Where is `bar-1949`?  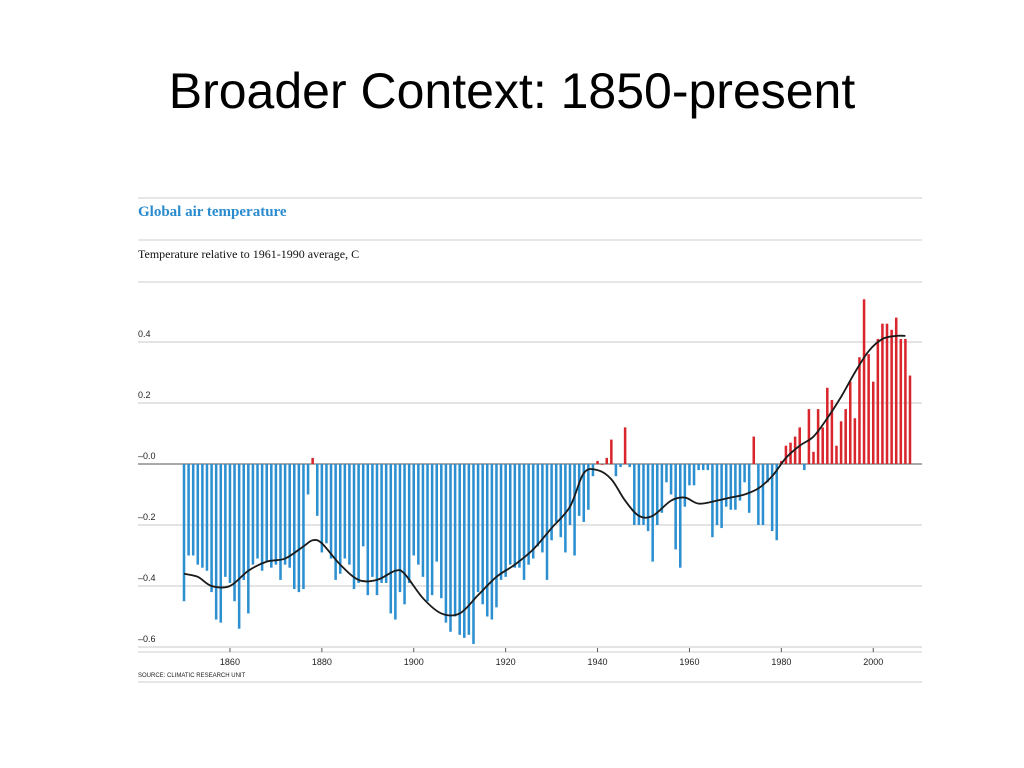 bar-1949 is located at coordinates (639, 494).